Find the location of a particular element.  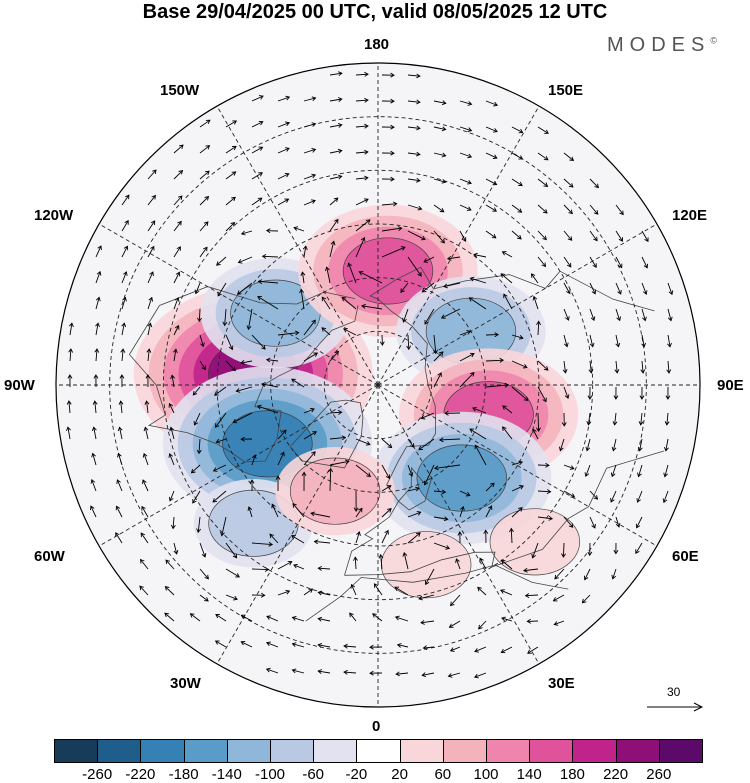

longitude-label-180: 180 is located at coordinates (377, 44).